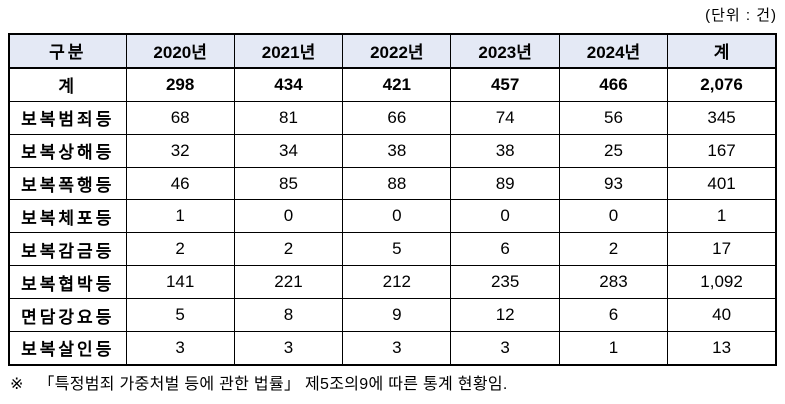 Image resolution: width=785 pixels, height=404 pixels. I want to click on cell-value: 56, so click(613, 117).